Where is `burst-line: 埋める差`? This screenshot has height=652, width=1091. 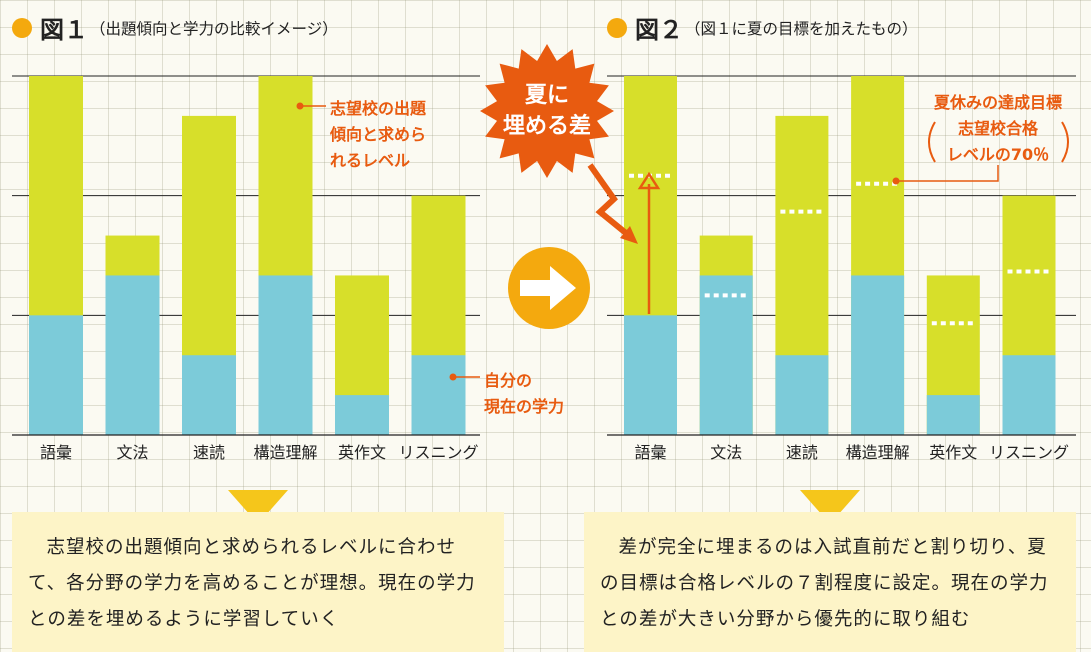
burst-line: 埋める差 is located at coordinates (546, 126).